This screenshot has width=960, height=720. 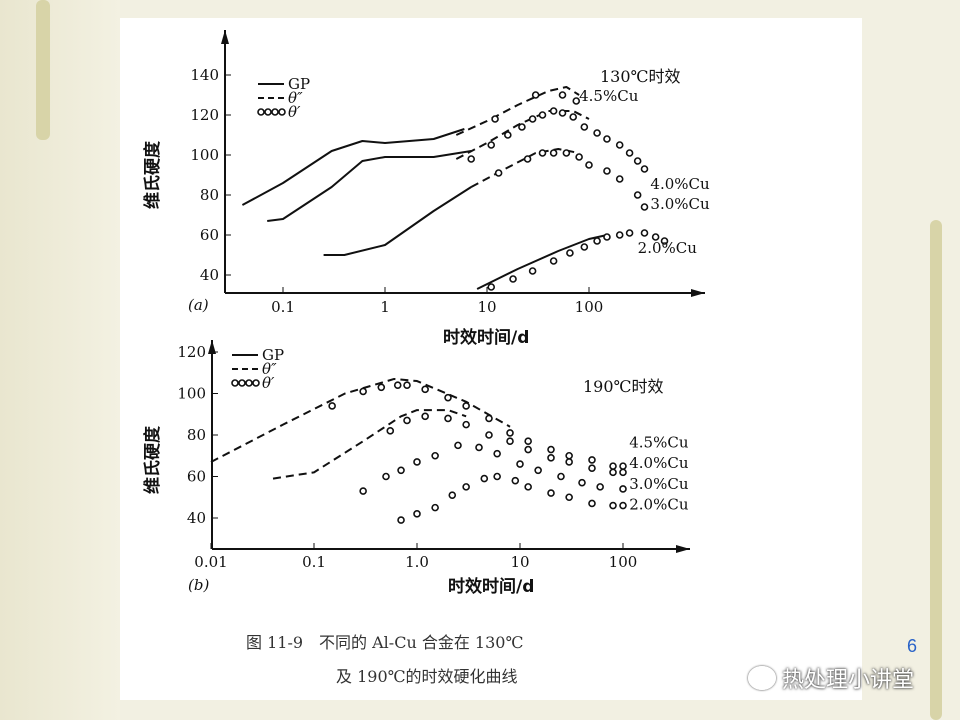 What do you see at coordinates (294, 112) in the screenshot?
I see `legend-label: θ′` at bounding box center [294, 112].